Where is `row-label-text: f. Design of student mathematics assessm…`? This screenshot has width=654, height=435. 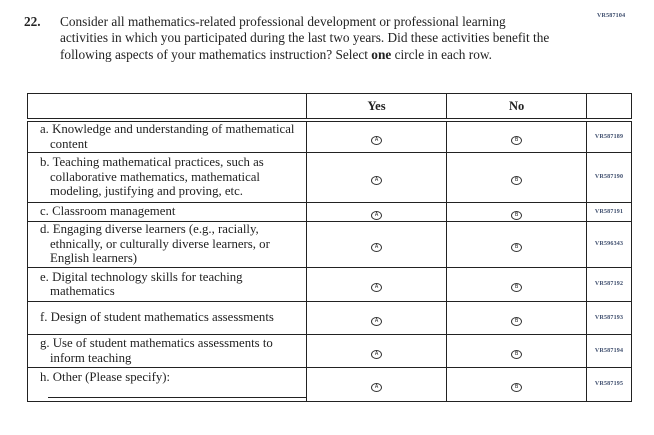
row-label-text: f. Design of student mathematics assessm… is located at coordinates (157, 317).